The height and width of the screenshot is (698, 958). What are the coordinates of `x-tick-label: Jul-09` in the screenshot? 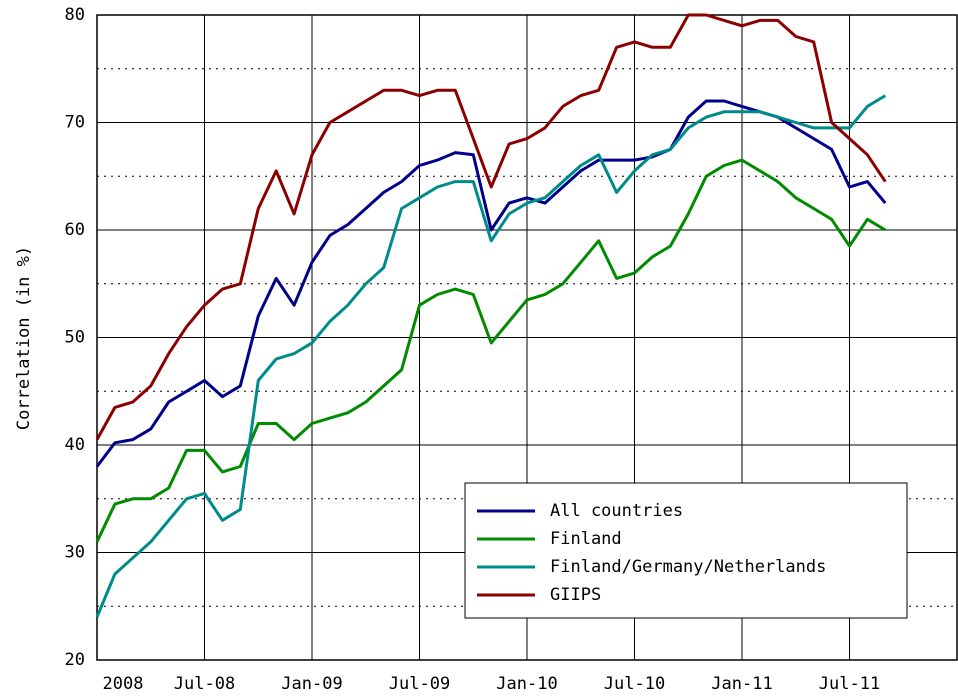 It's located at (419, 684).